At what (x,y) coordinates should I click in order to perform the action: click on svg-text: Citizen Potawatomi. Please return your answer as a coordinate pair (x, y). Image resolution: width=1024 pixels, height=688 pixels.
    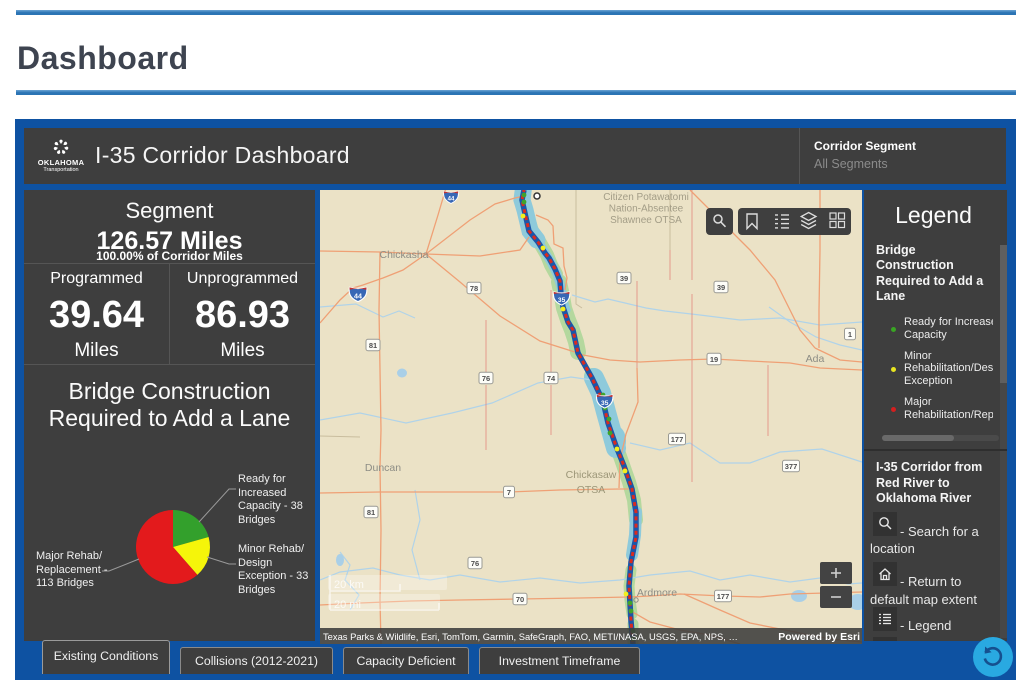
    Looking at the image, I should click on (646, 197).